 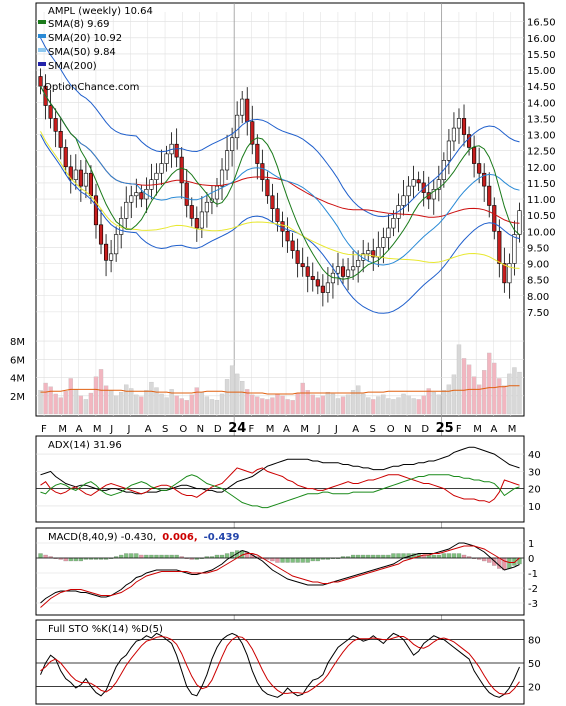 I want to click on price-tick-label: 10.00, so click(x=541, y=232).